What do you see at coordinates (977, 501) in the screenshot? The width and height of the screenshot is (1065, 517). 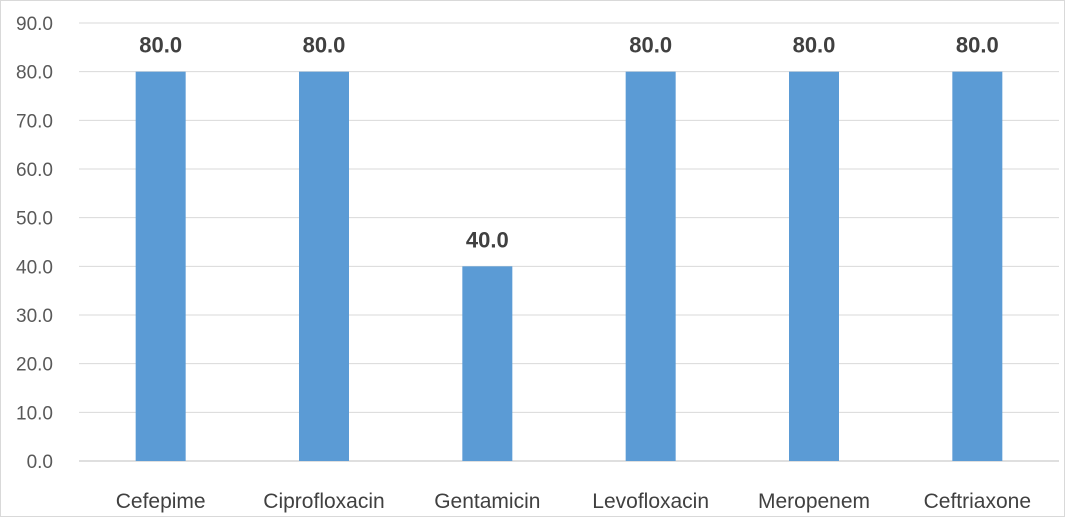 I see `x-category-label: Ceftriaxone` at bounding box center [977, 501].